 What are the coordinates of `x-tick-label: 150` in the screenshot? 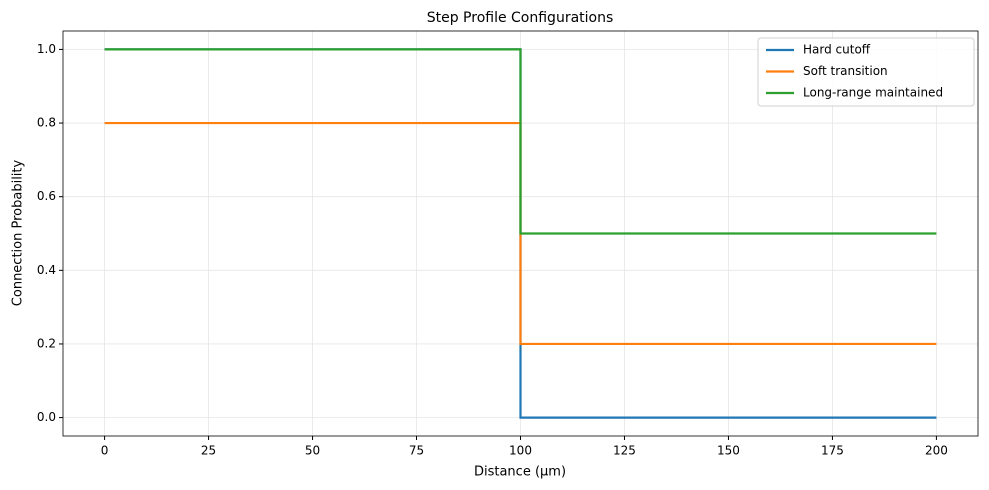 It's located at (728, 451).